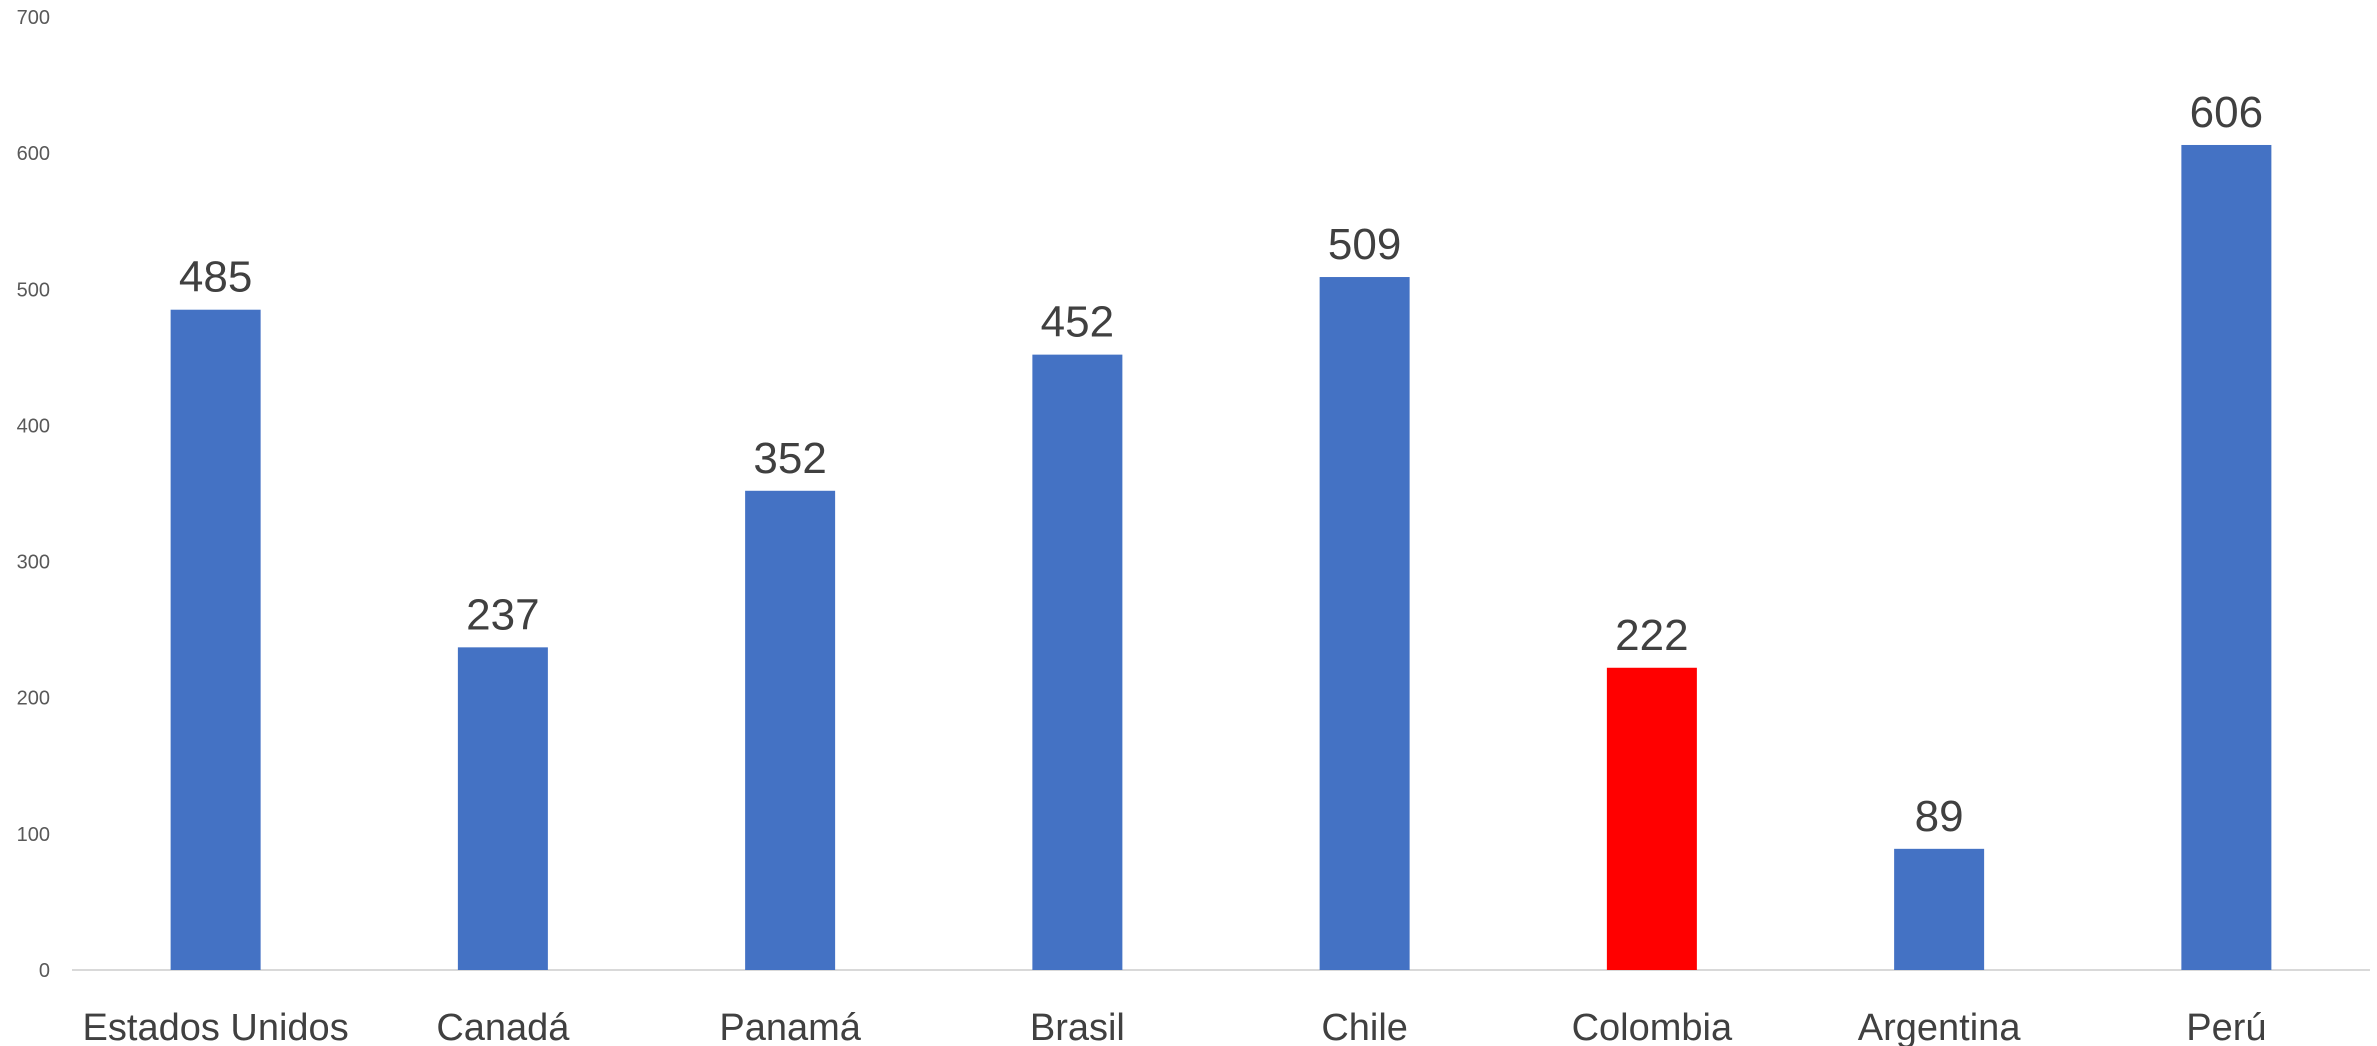  I want to click on data-label-colombia: 222, so click(1651, 635).